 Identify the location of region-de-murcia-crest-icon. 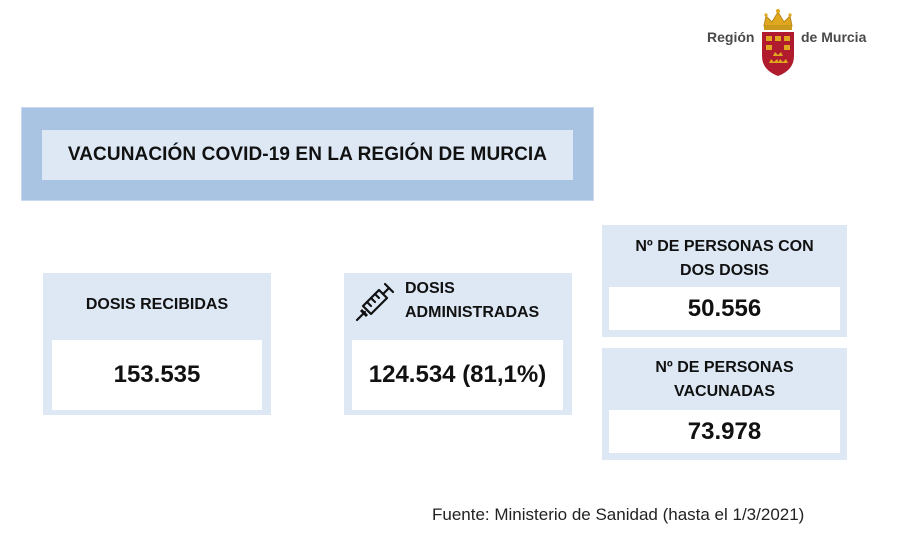
(778, 42).